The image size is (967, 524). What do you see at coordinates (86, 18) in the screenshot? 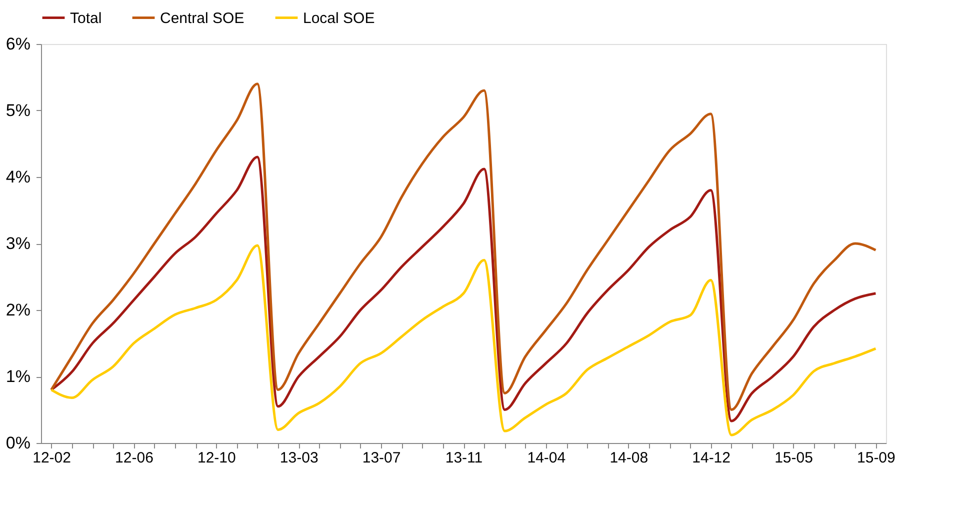
I see `legend-label: Total` at bounding box center [86, 18].